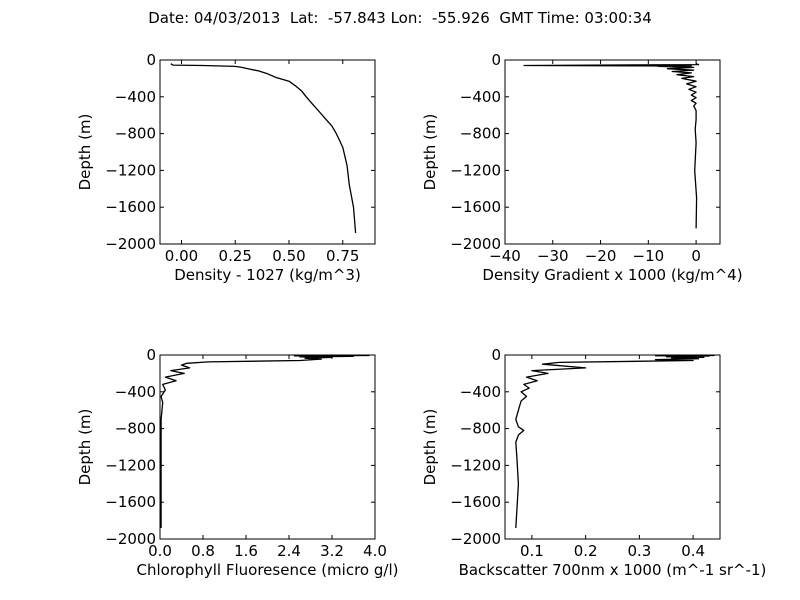  I want to click on x-tick-label: 0.25, so click(235, 256).